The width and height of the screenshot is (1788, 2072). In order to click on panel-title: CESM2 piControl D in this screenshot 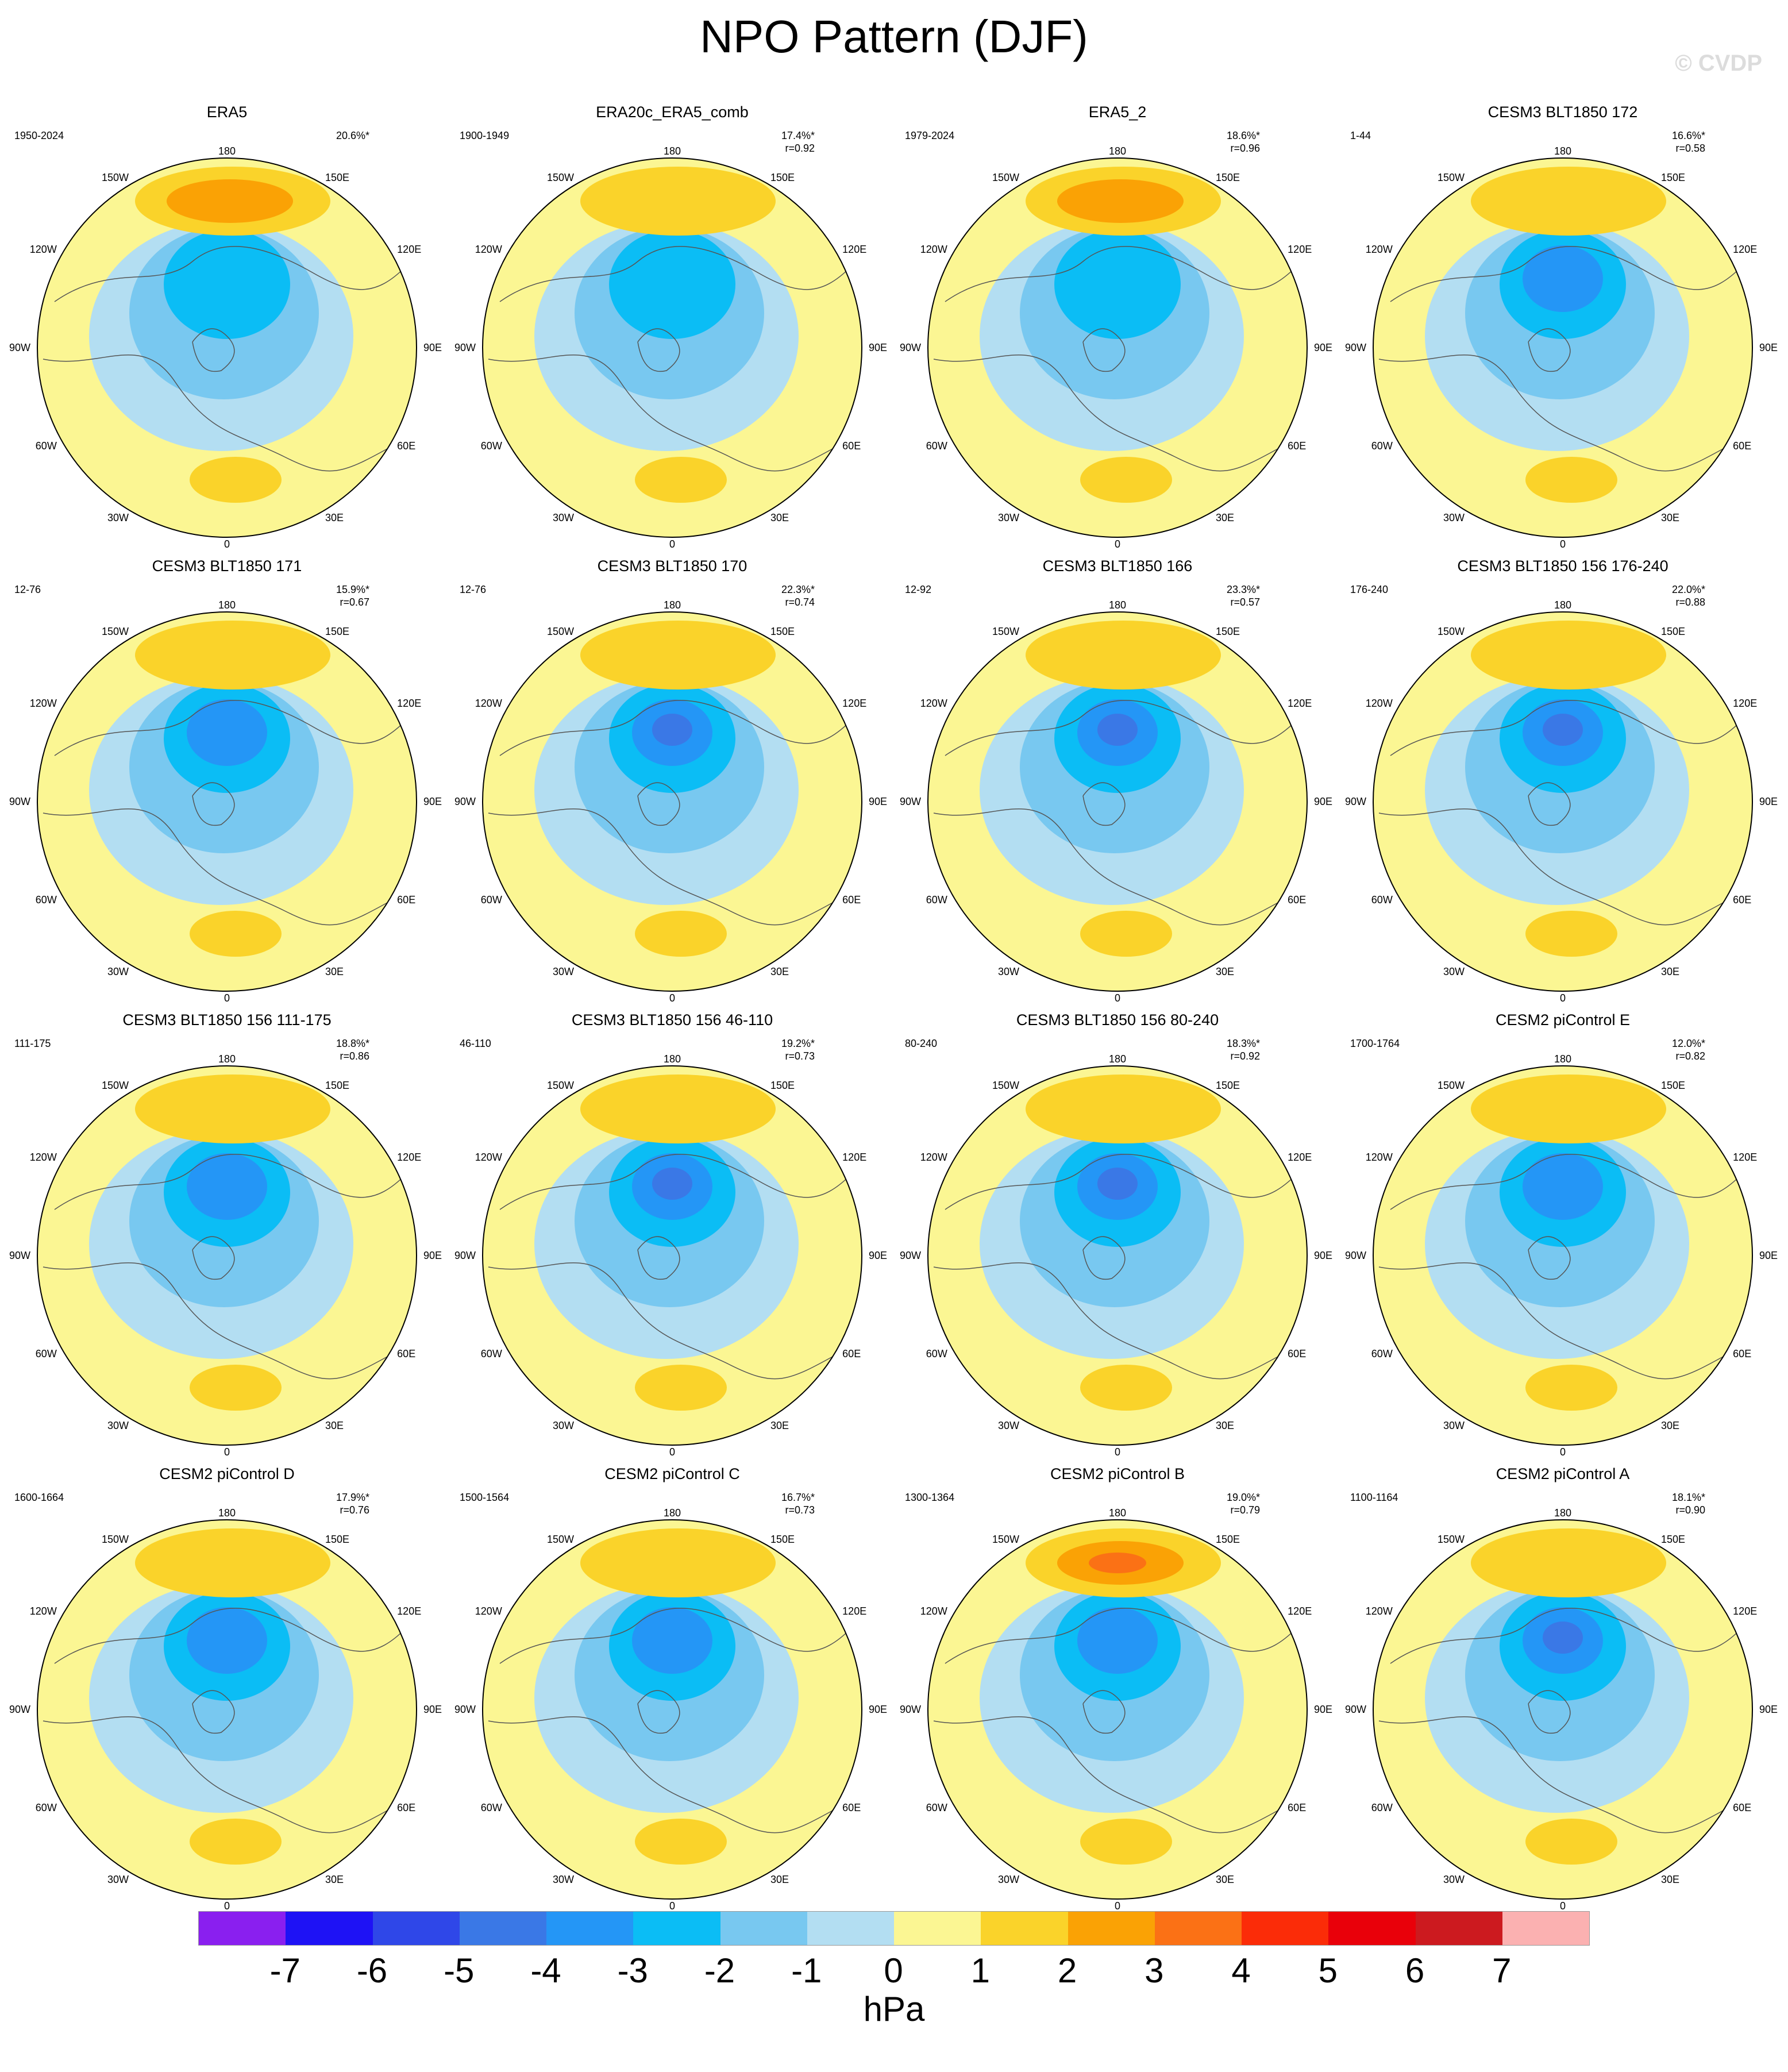, I will do `click(227, 1474)`.